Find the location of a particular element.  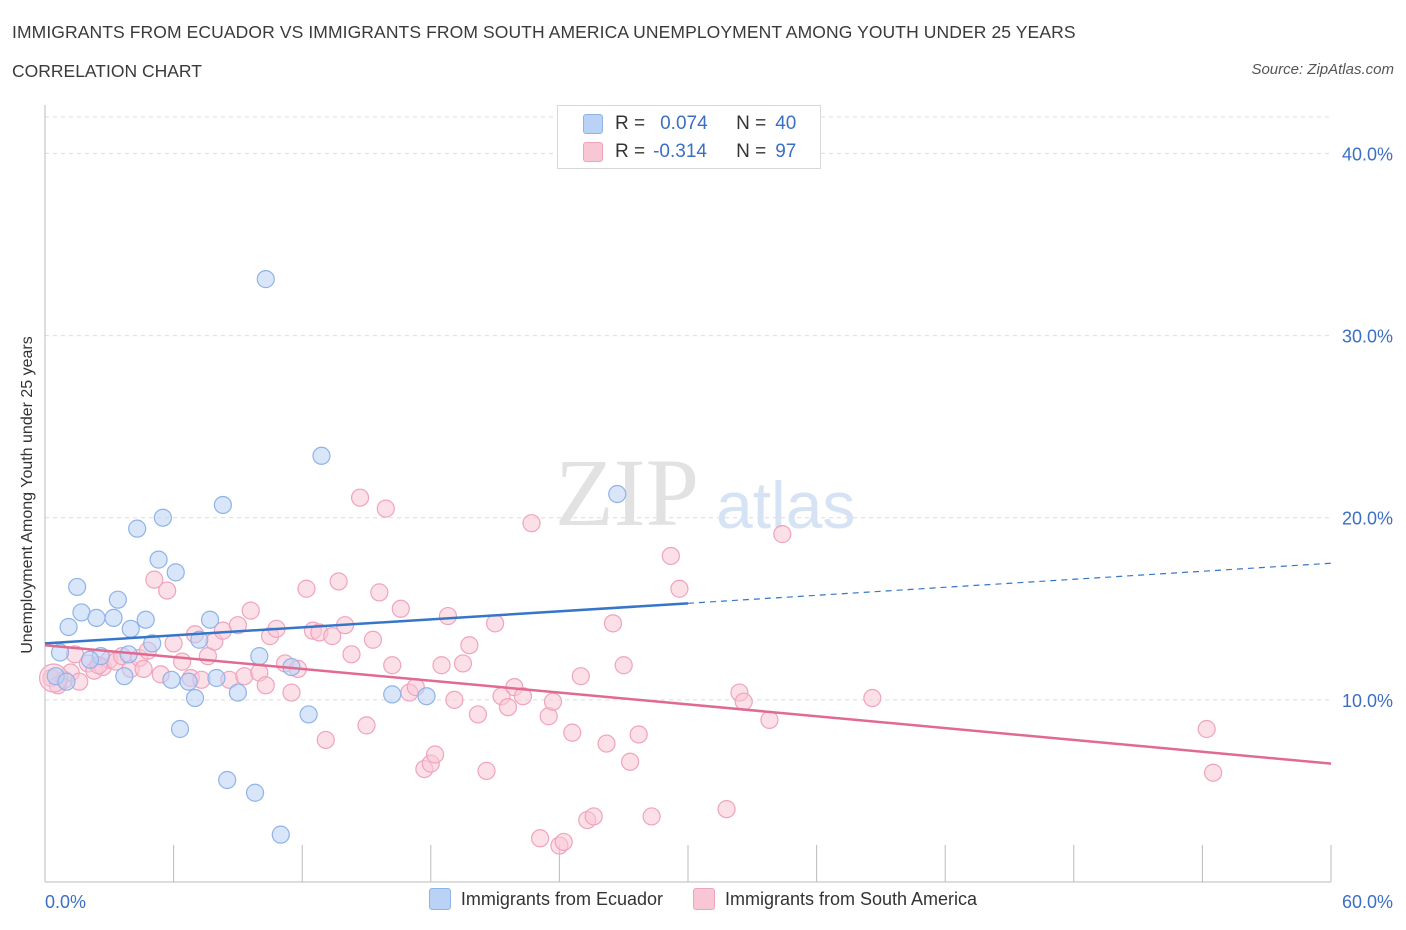

y-tick-label: 20.0% is located at coordinates (1367, 519).